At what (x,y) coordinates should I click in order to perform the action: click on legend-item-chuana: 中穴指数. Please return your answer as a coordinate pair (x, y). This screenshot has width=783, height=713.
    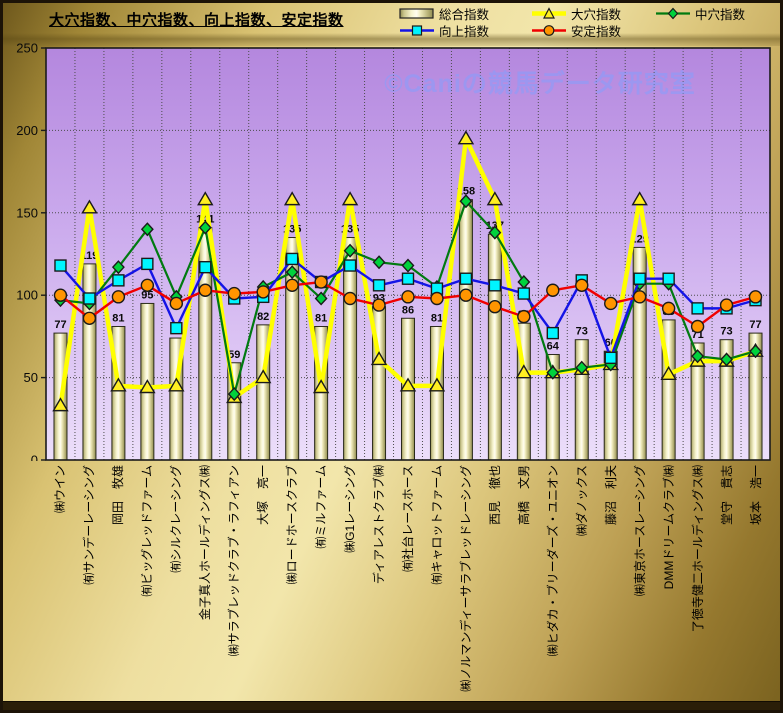
    Looking at the image, I should click on (717, 13).